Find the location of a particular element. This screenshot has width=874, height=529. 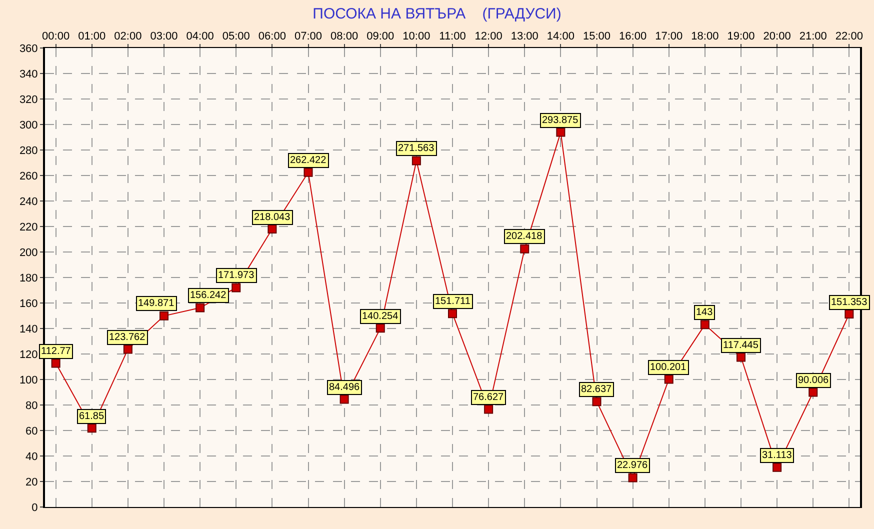

data-label: 171.973 is located at coordinates (236, 275).